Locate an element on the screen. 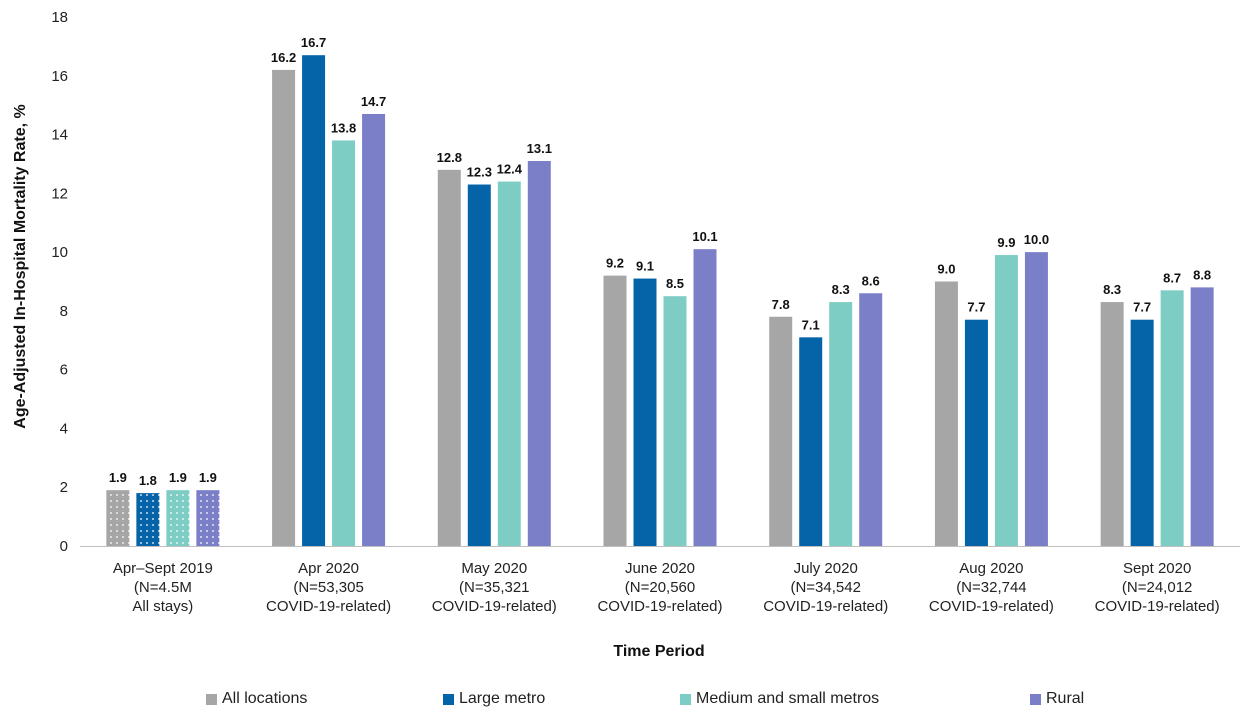  data-label: 13.8 is located at coordinates (343, 127).